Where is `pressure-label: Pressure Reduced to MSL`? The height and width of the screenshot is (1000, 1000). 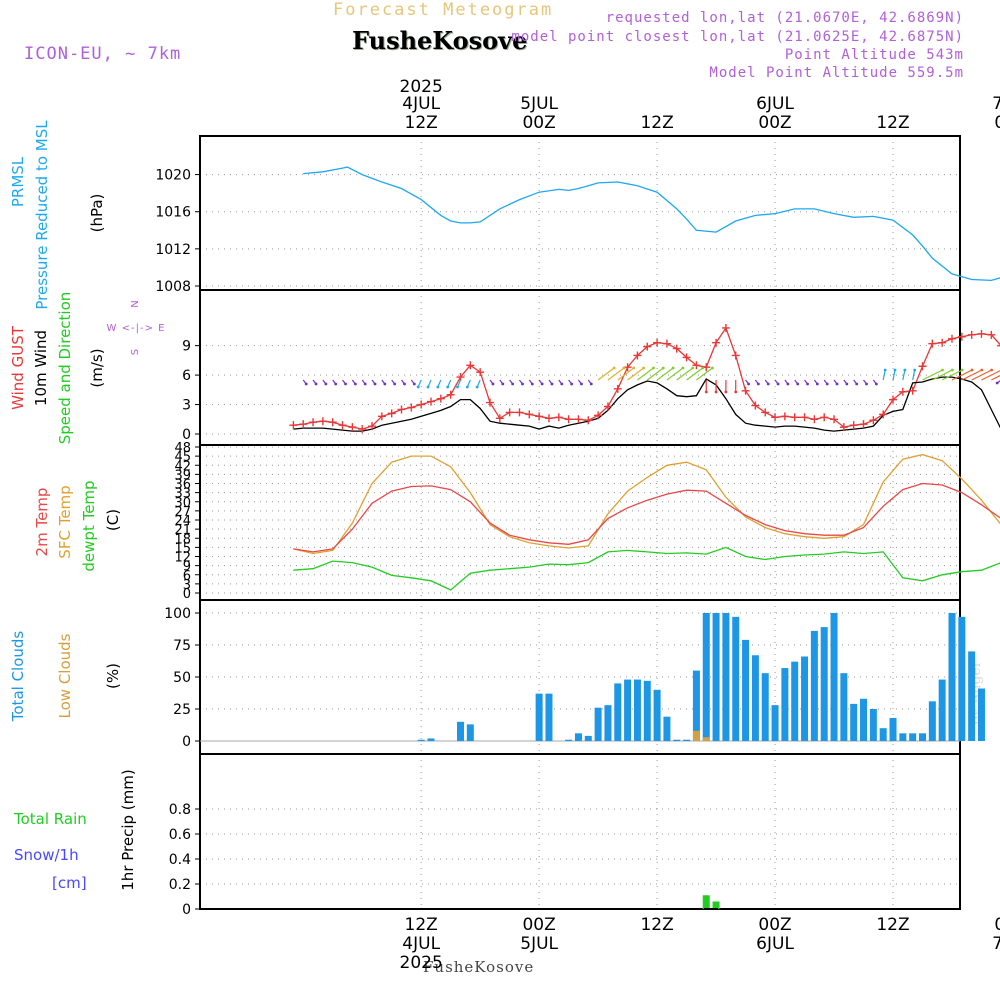
pressure-label: Pressure Reduced to MSL is located at coordinates (42, 215).